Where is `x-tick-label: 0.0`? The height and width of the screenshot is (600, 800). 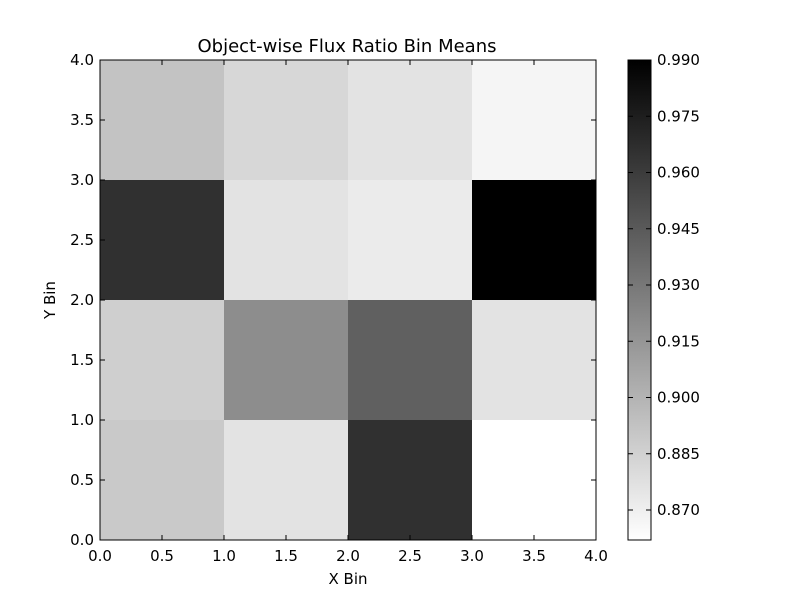
x-tick-label: 0.0 is located at coordinates (100, 556).